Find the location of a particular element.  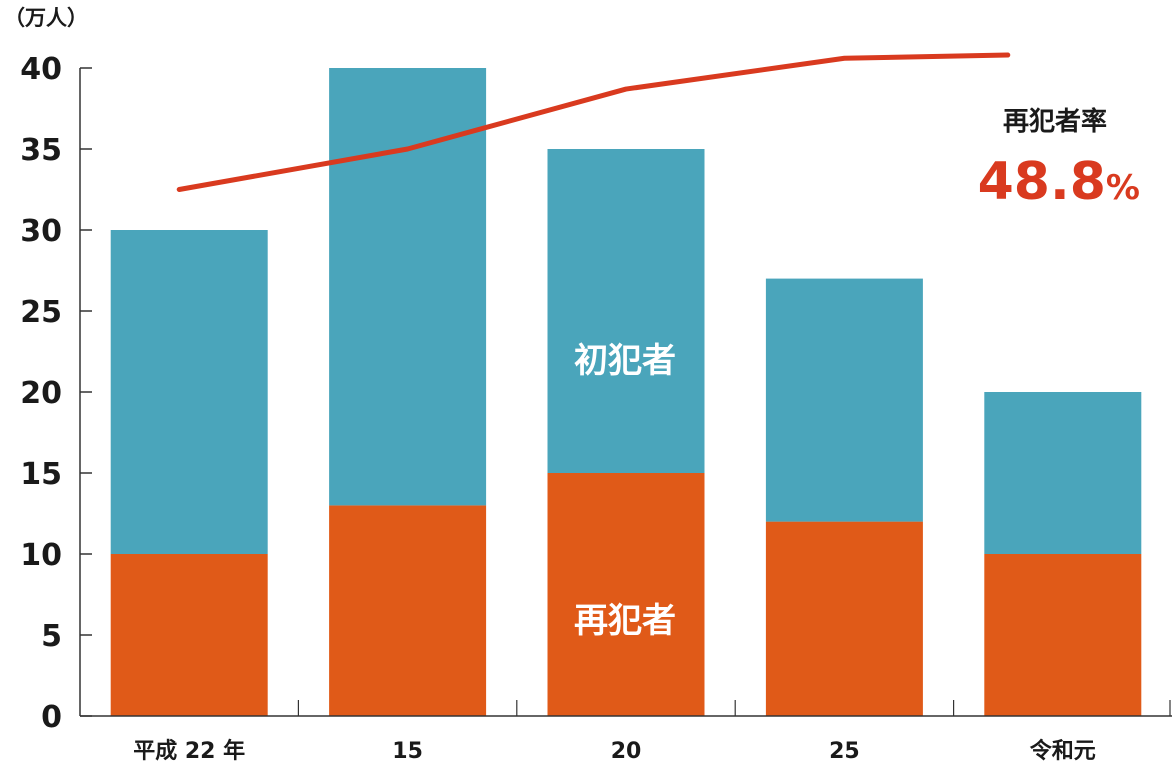

recidivism-rate-value: 48.8% is located at coordinates (1059, 182).